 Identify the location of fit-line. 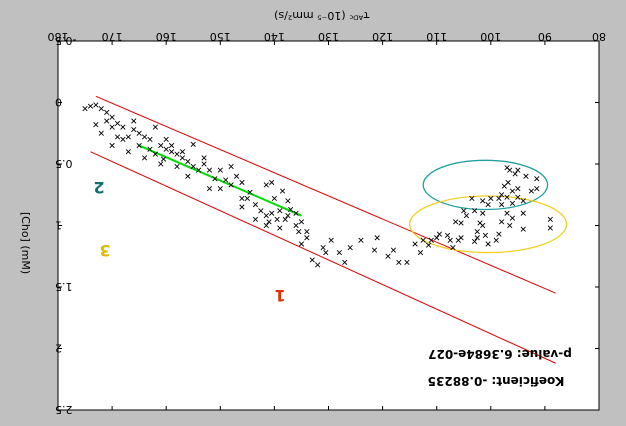
(220, 180).